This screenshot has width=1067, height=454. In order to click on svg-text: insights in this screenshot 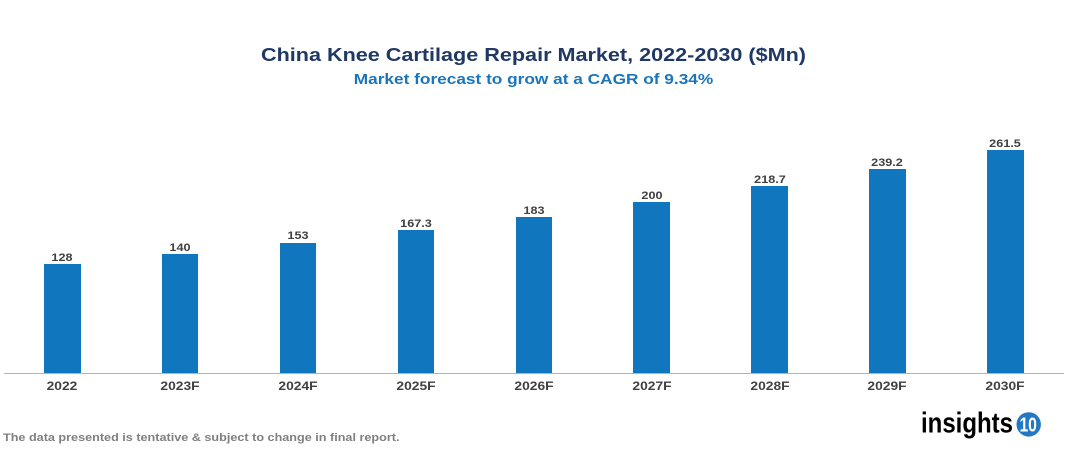, I will do `click(967, 423)`.